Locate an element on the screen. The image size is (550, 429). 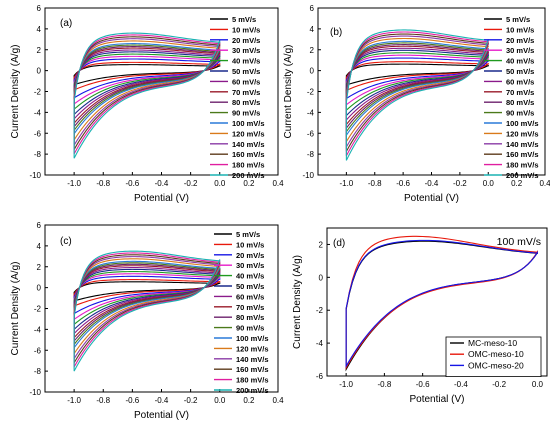
x-axis-title: Potential (V) is located at coordinates (431, 198).